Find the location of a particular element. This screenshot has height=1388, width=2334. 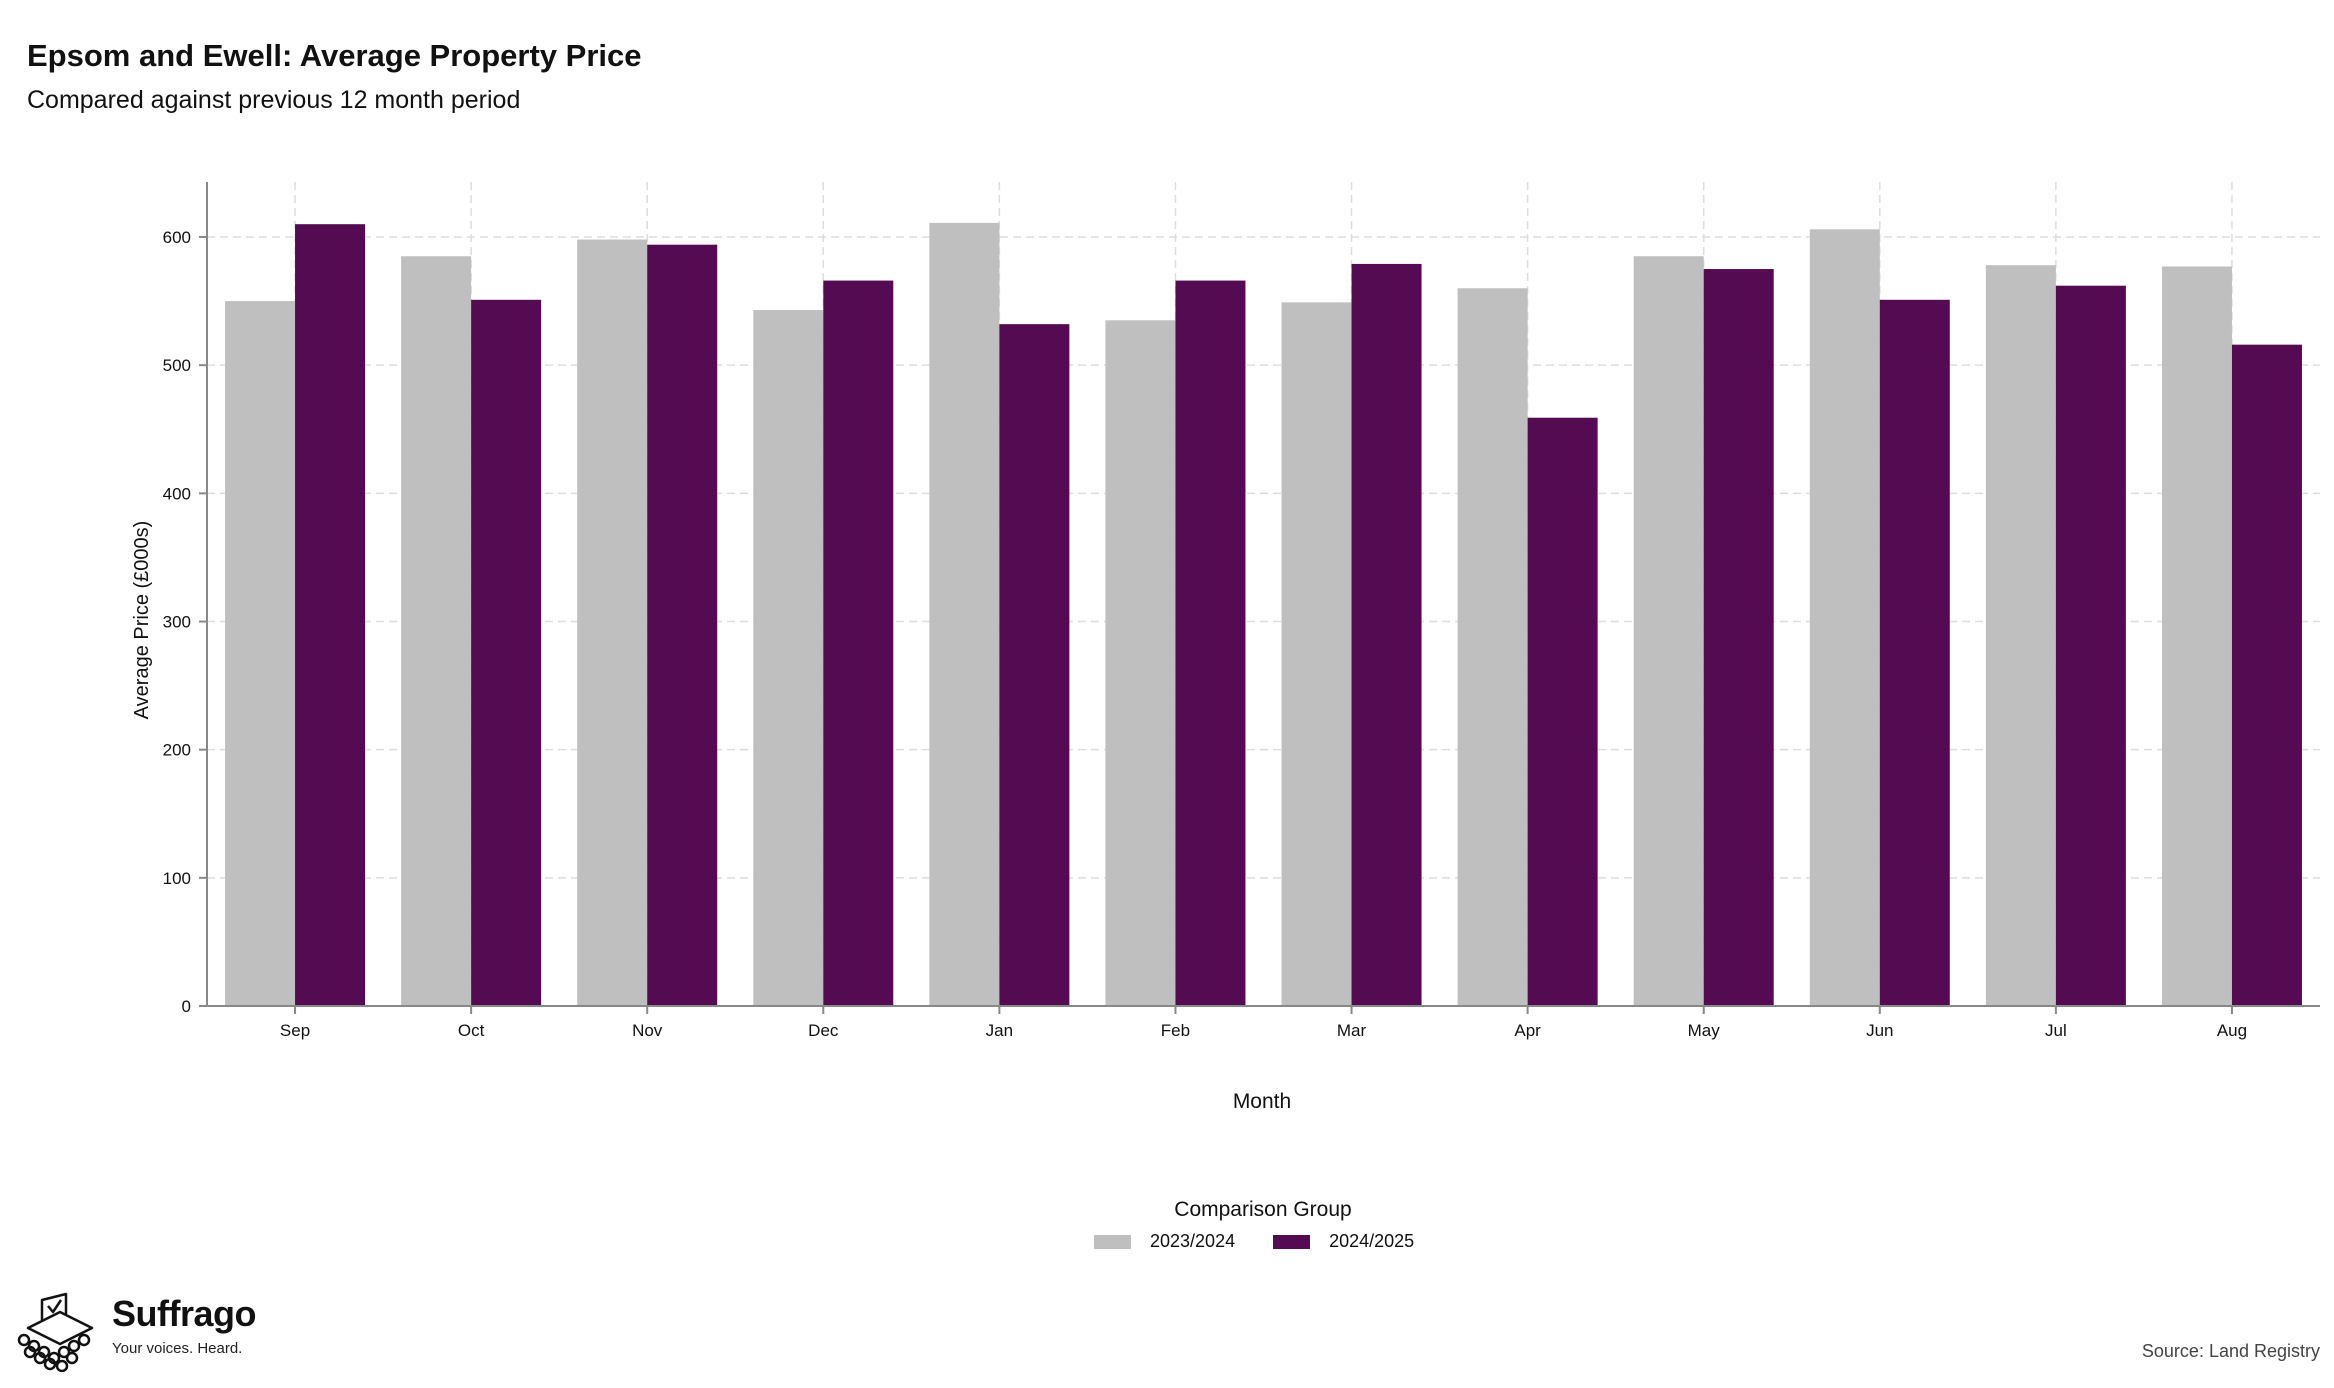

x-tick-label: Sep is located at coordinates (295, 1030).